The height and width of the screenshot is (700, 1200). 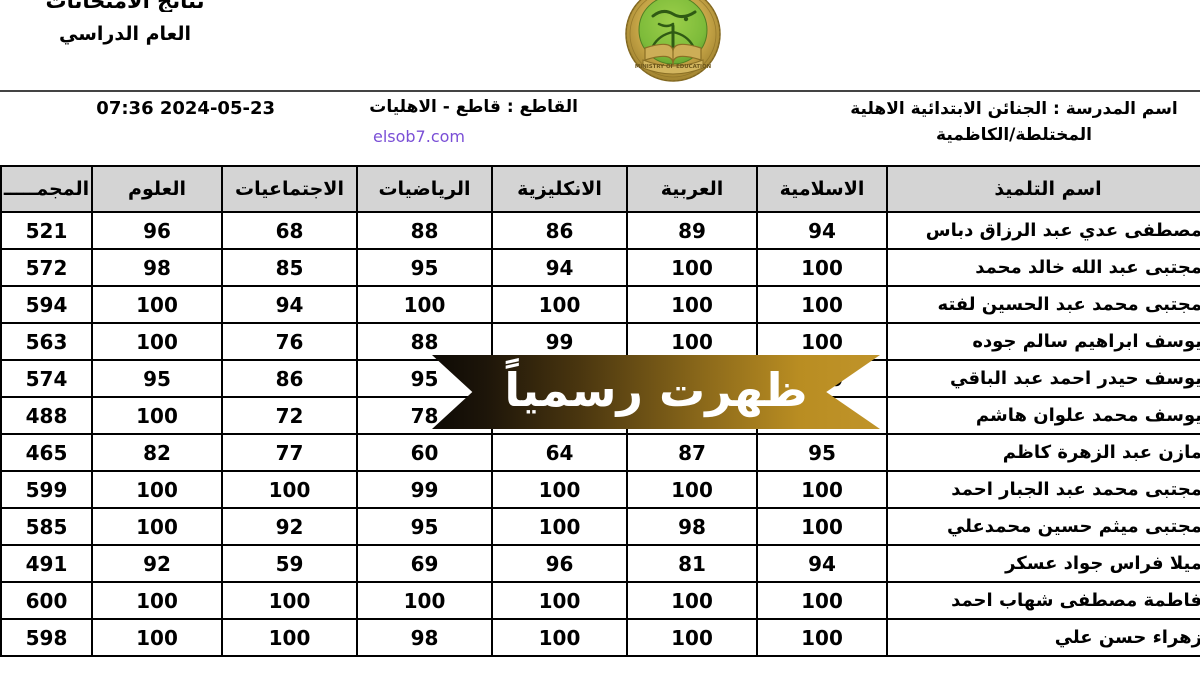 I want to click on table-row: مصطفى عدي عبد الرزاق دباس 94 89 86 88 68 96 521, so click(x=600, y=230).